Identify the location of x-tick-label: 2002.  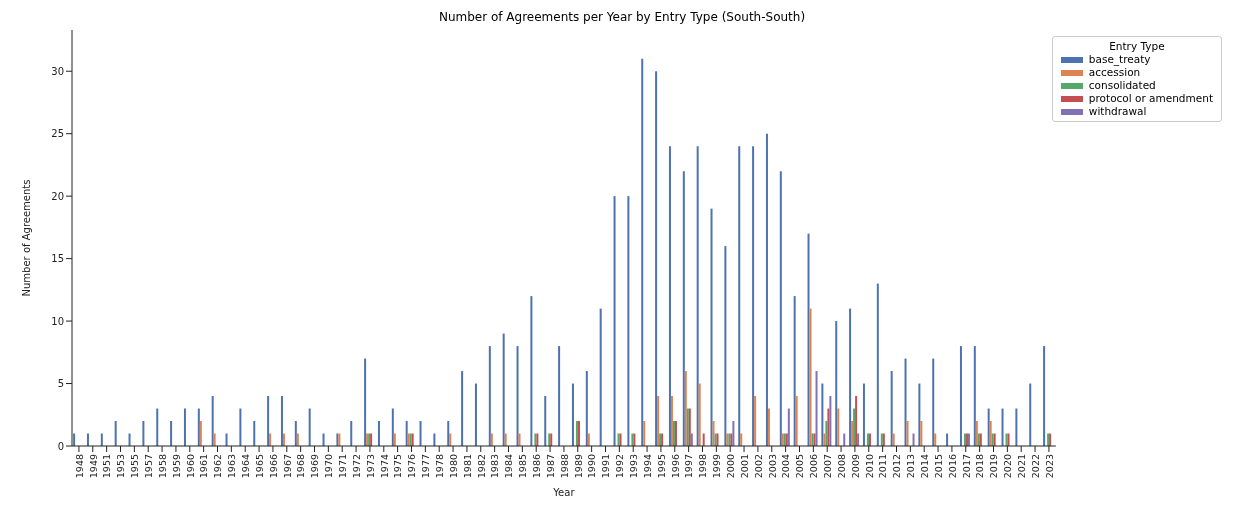
(758, 466).